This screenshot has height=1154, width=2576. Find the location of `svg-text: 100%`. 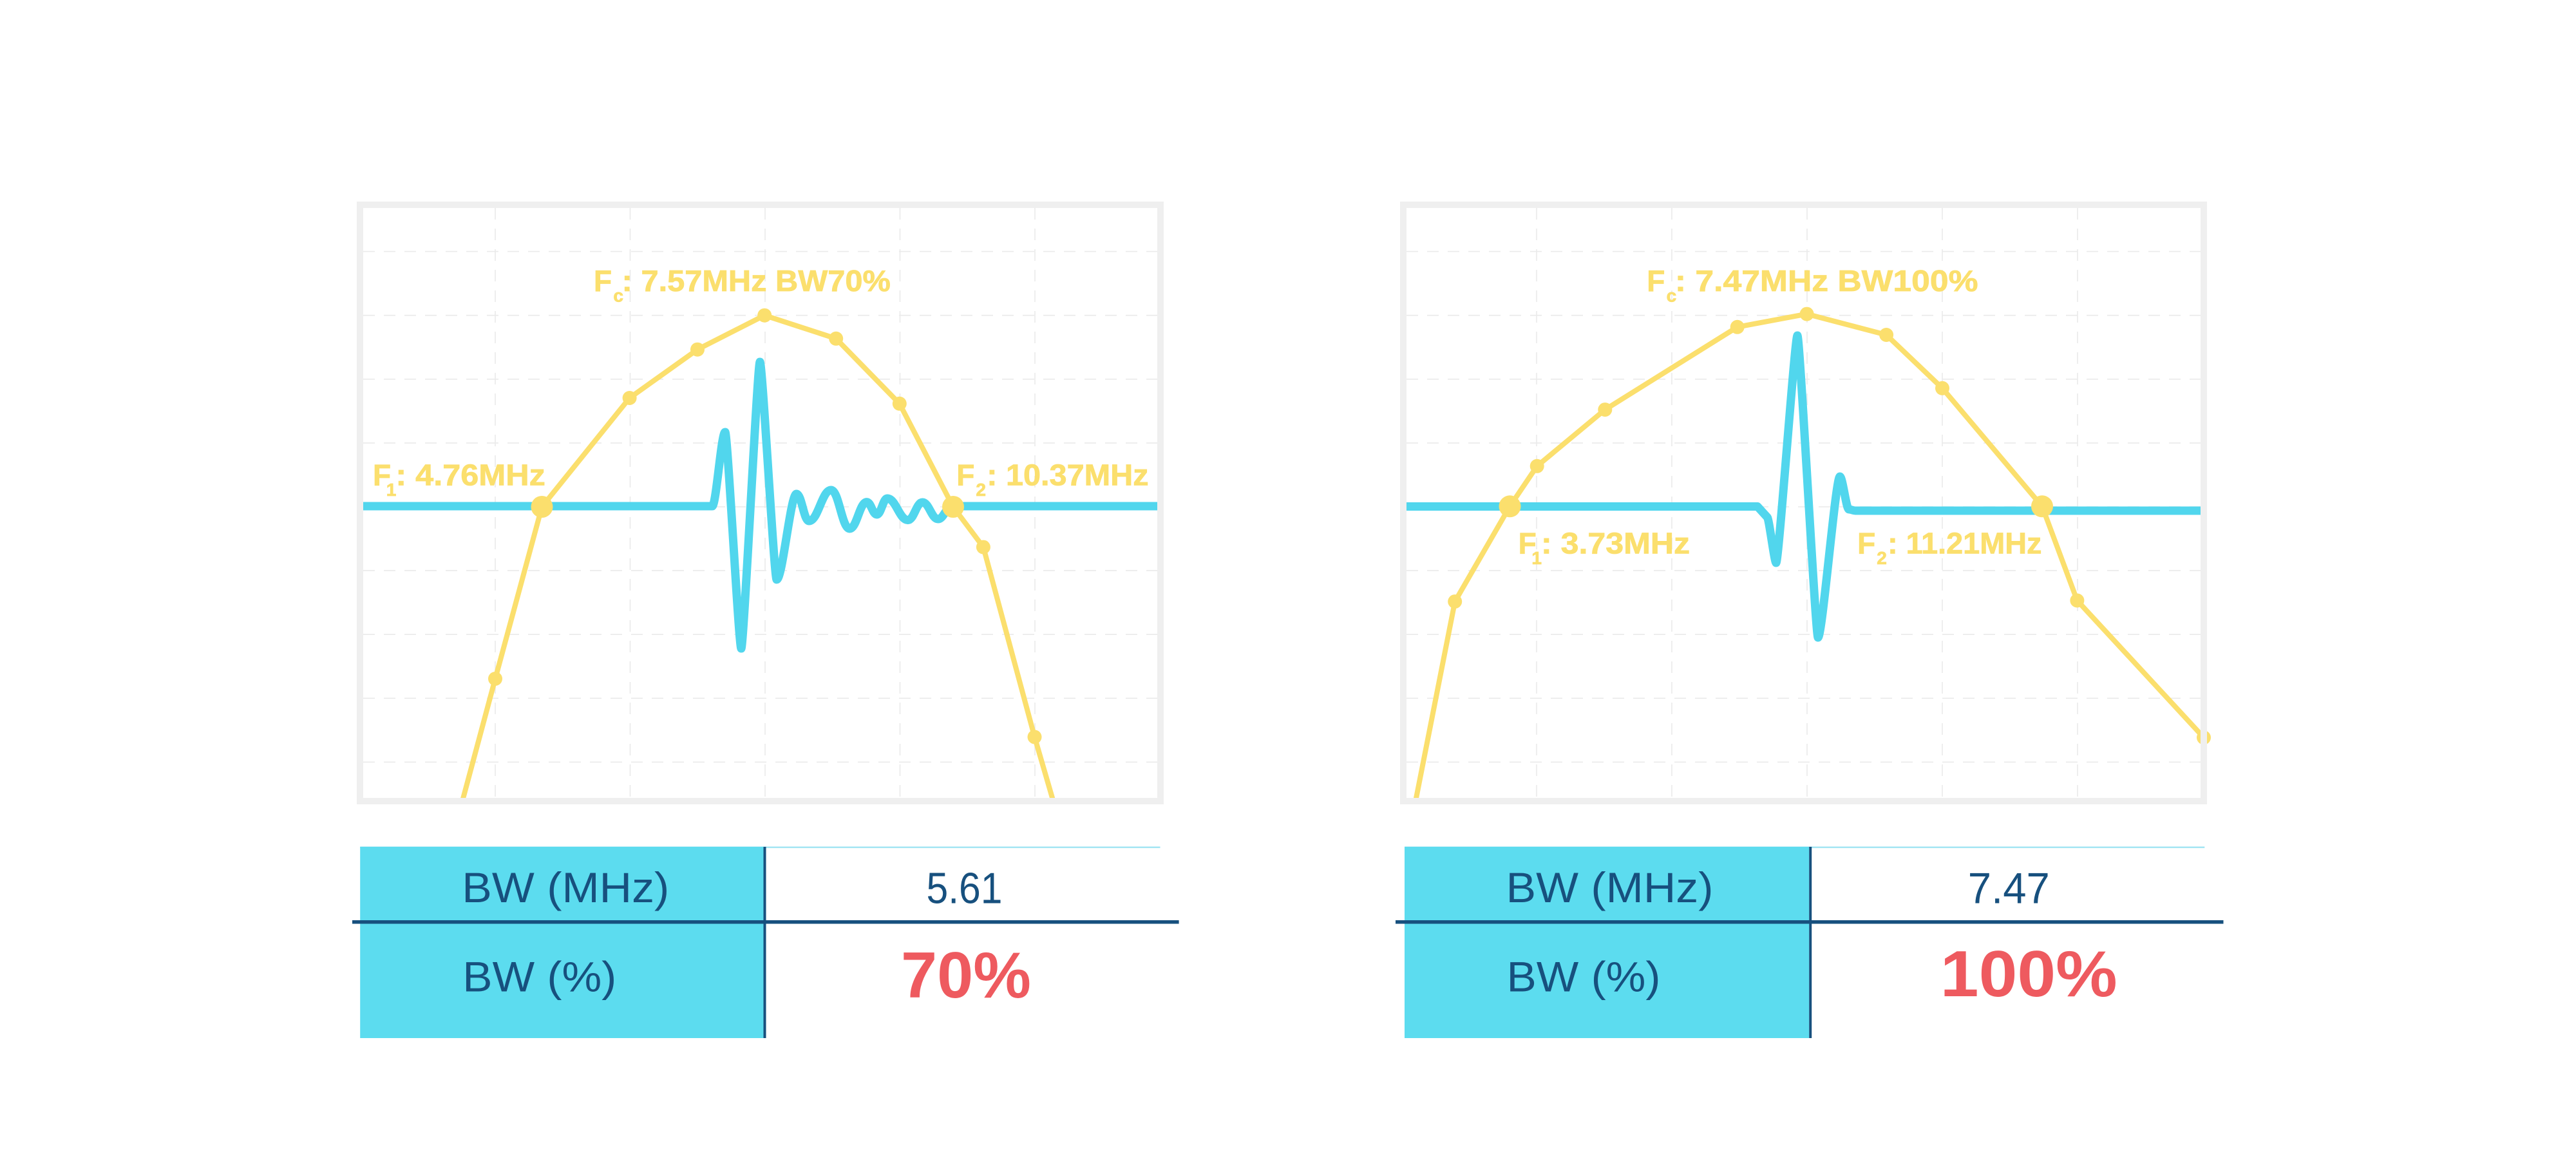

svg-text: 100% is located at coordinates (2028, 974).